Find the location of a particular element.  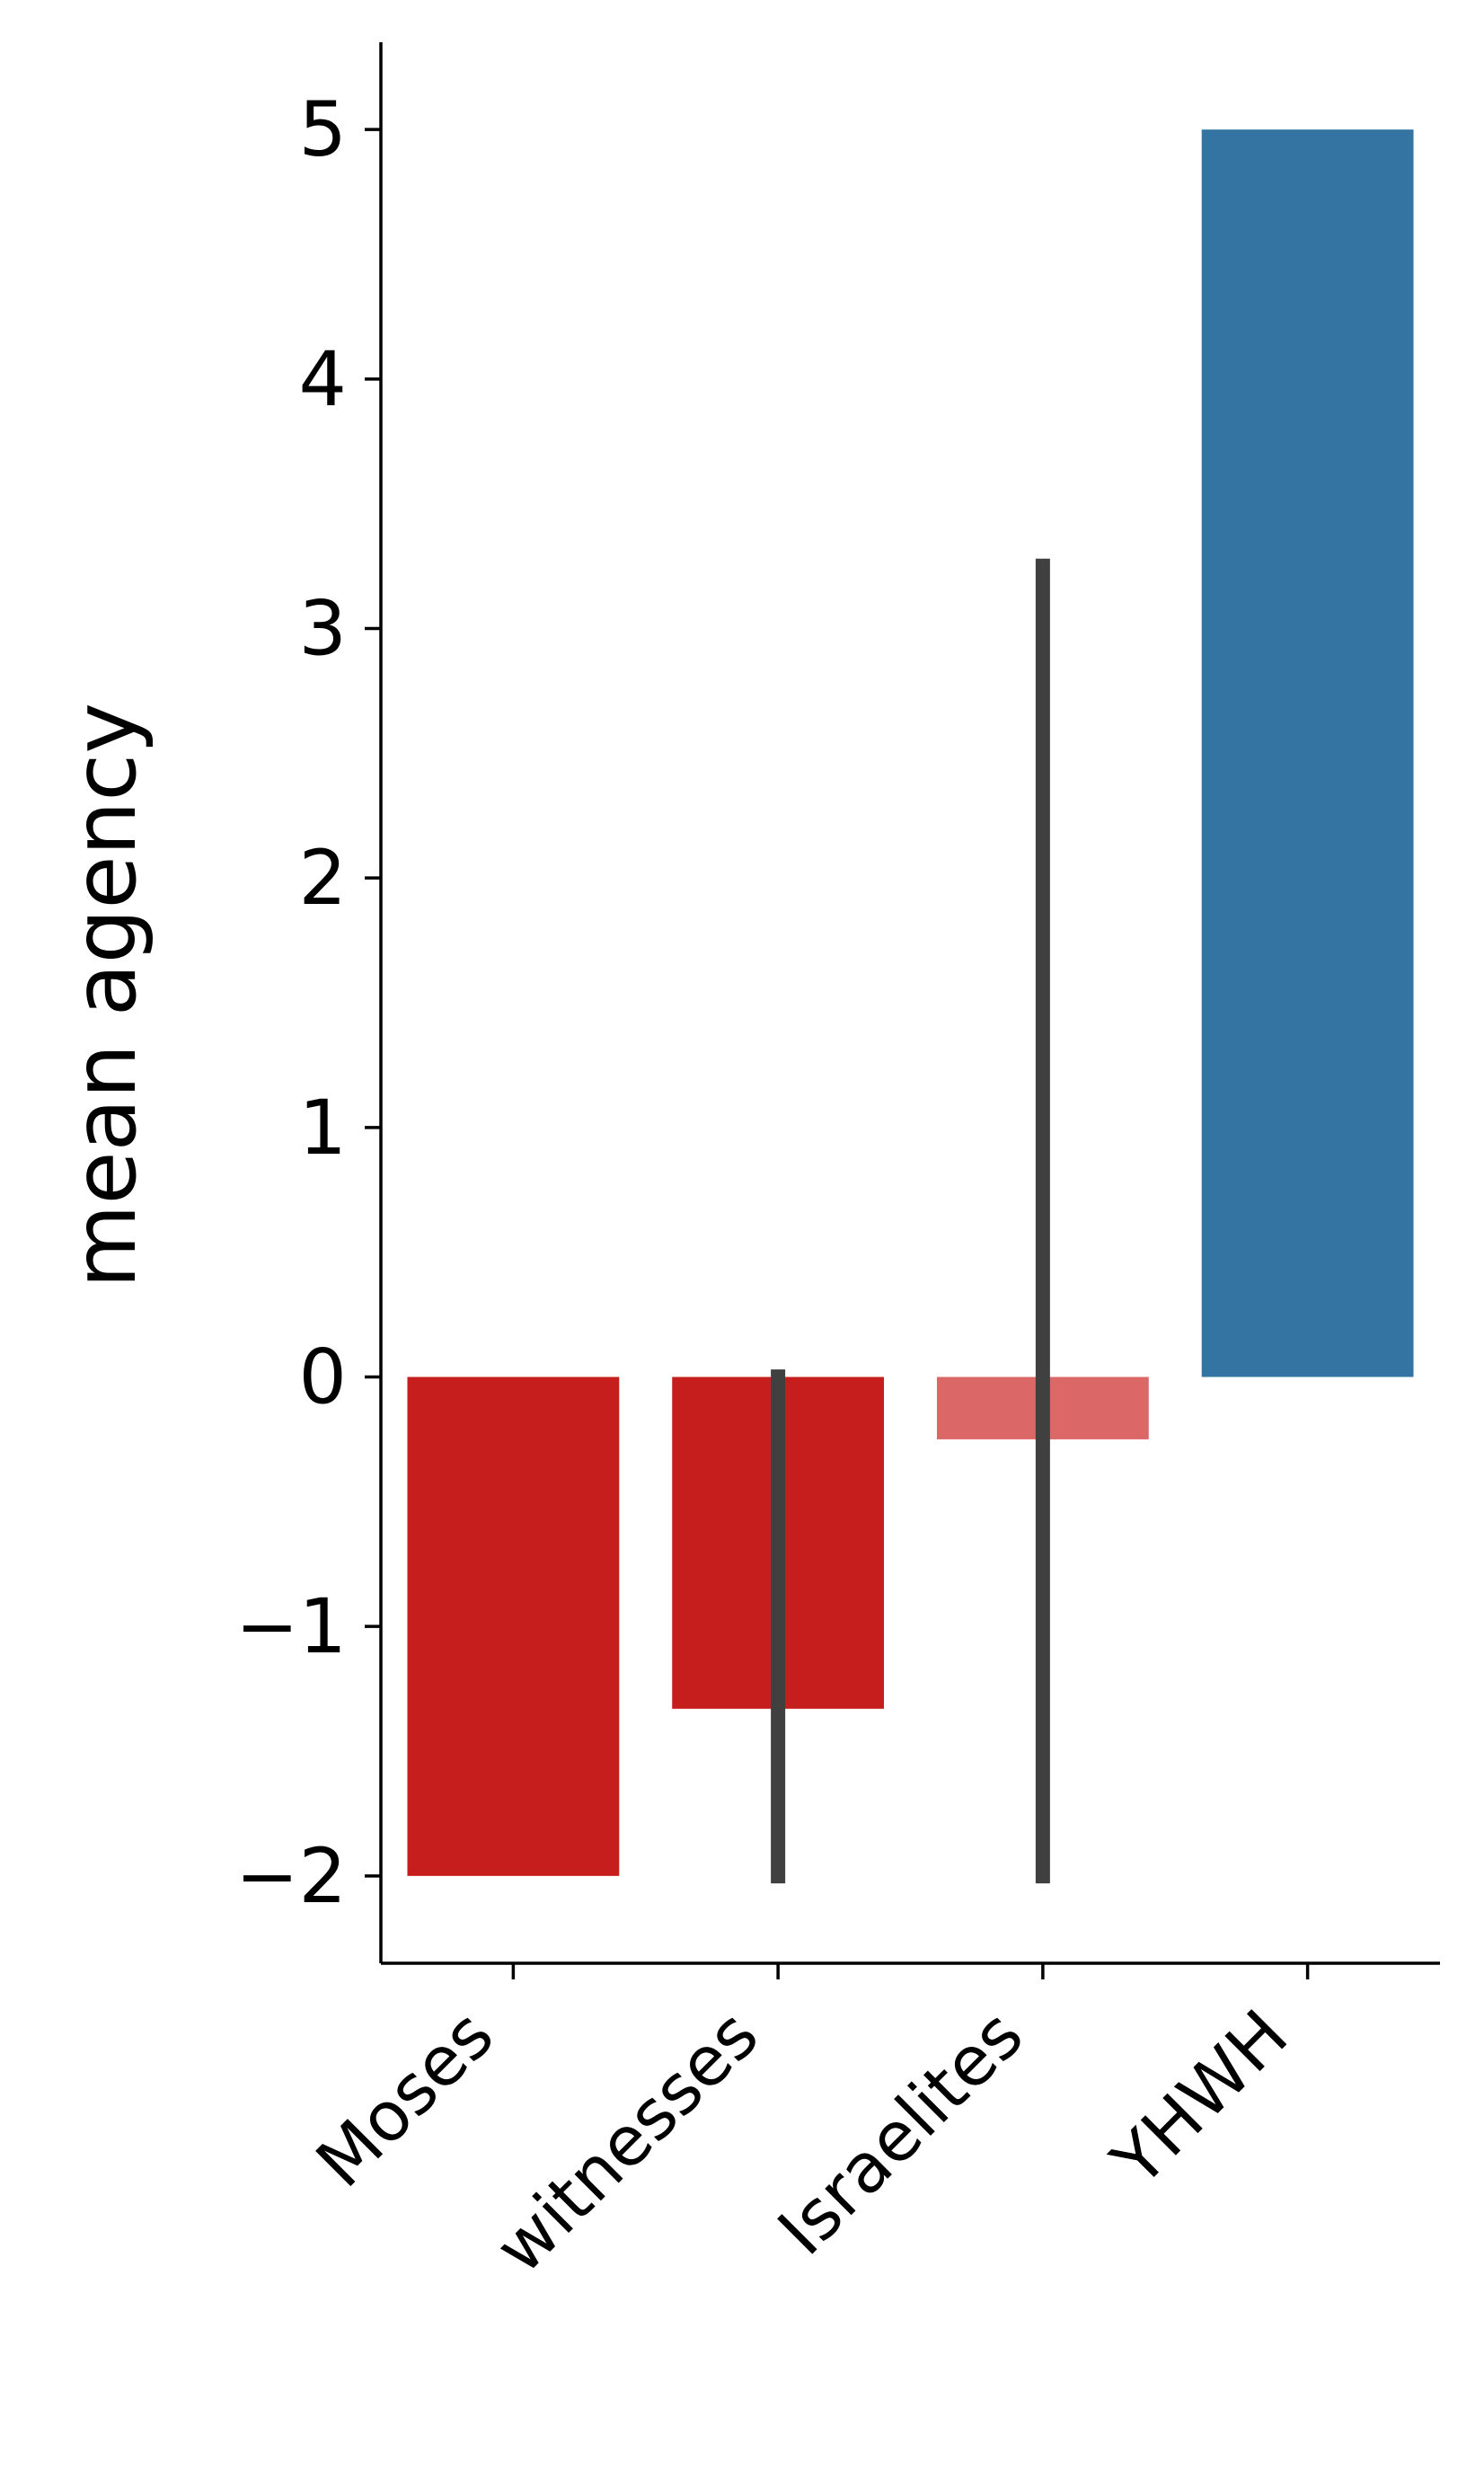

y-tick-label: −2 is located at coordinates (291, 1876).